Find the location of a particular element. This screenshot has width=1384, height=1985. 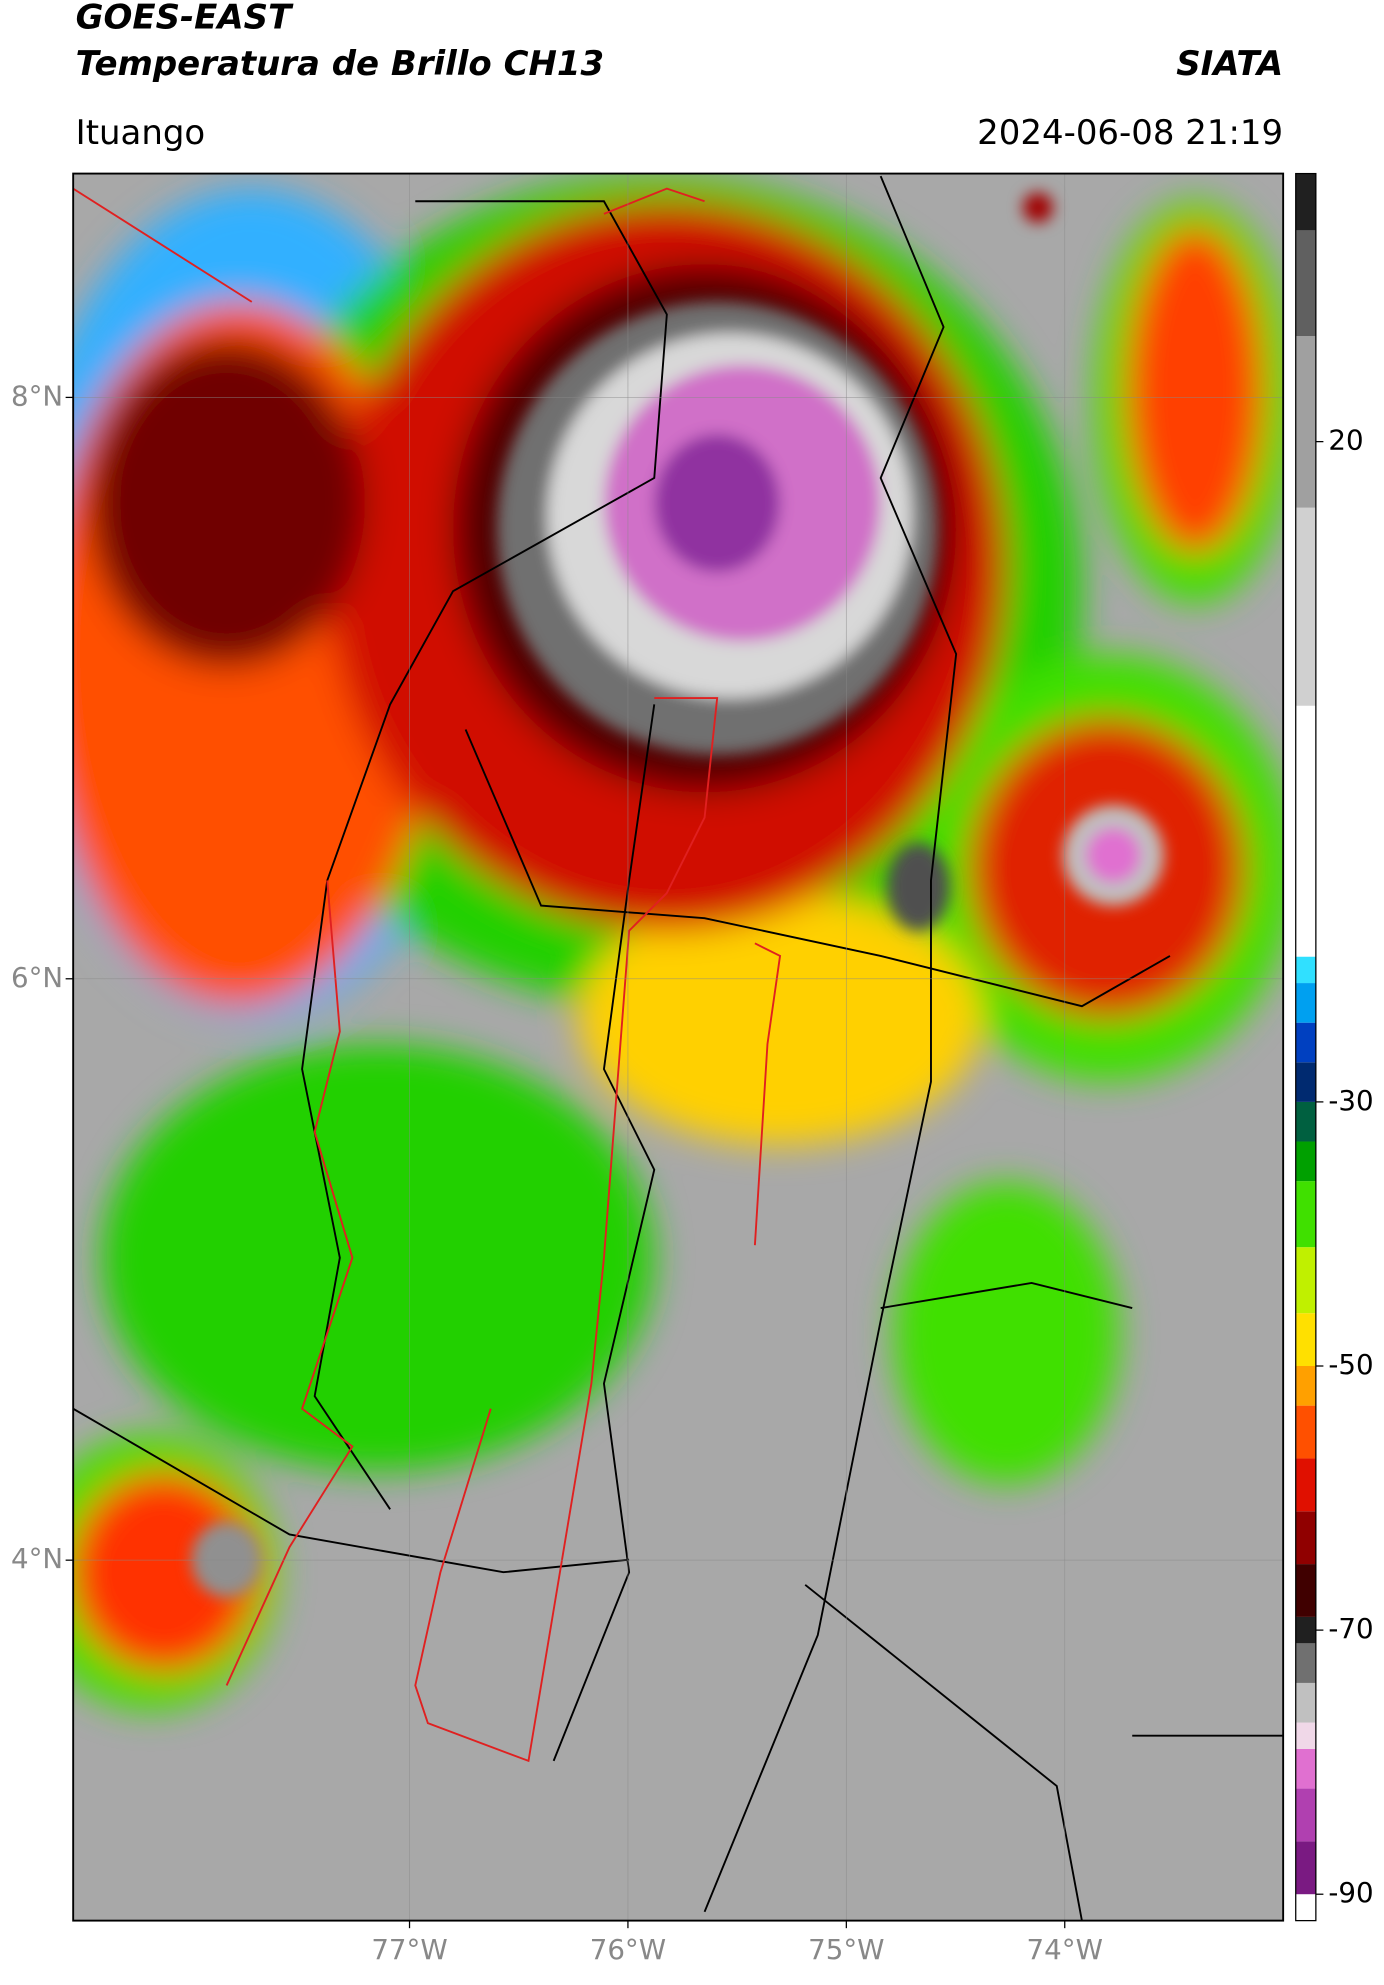

x-tick-label: 76°W is located at coordinates (628, 1949).